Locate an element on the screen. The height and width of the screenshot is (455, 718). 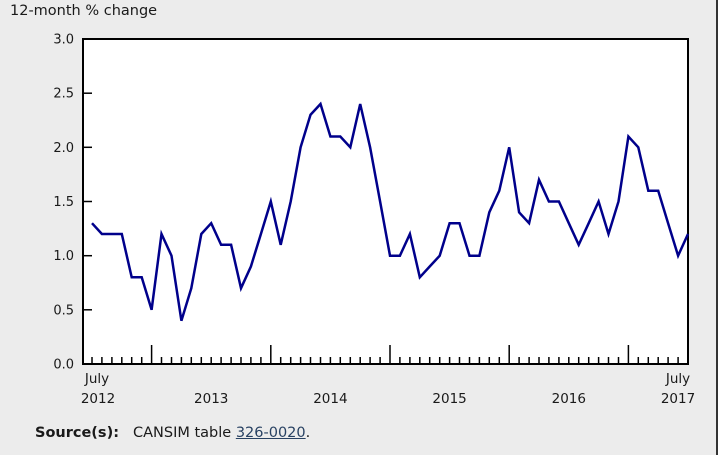
x-axis-label: 2012 is located at coordinates (98, 399).